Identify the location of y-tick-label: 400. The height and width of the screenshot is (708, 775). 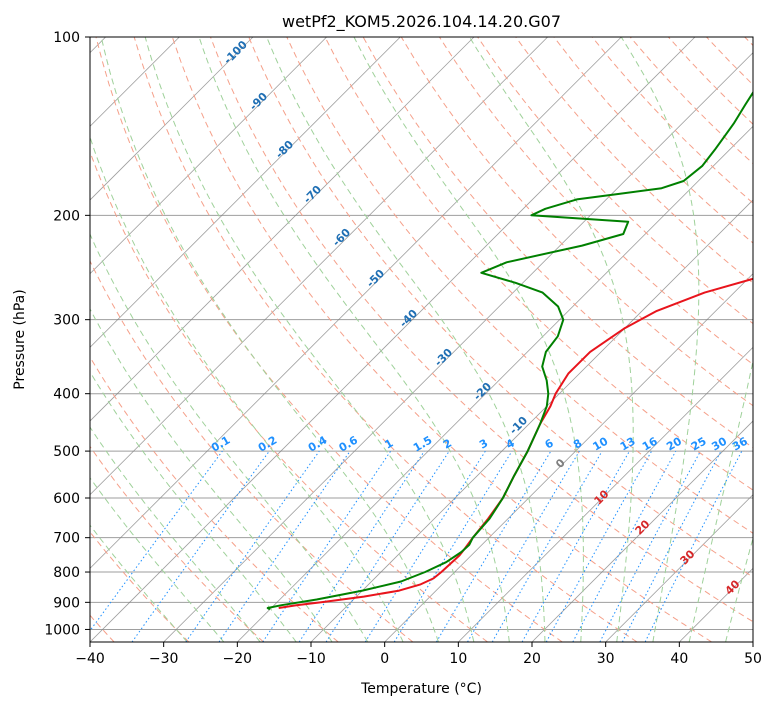
(66, 395).